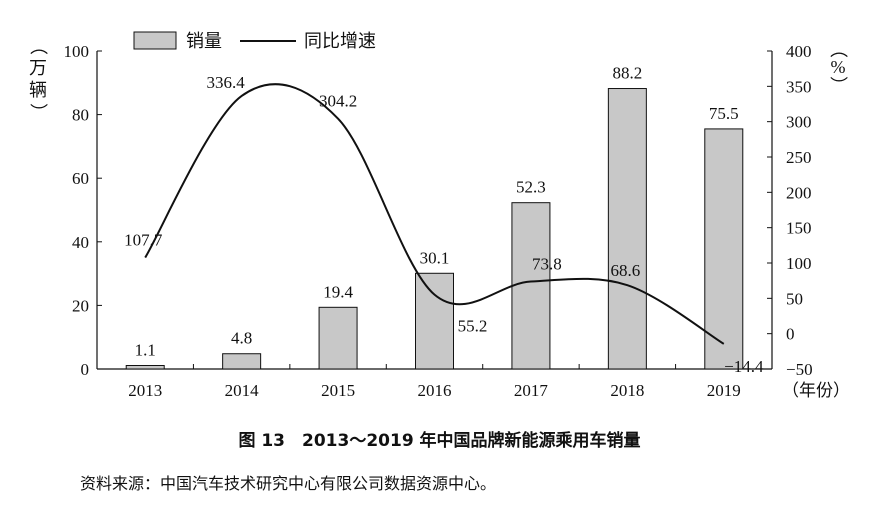  I want to click on right-tick-label: 200, so click(799, 192).